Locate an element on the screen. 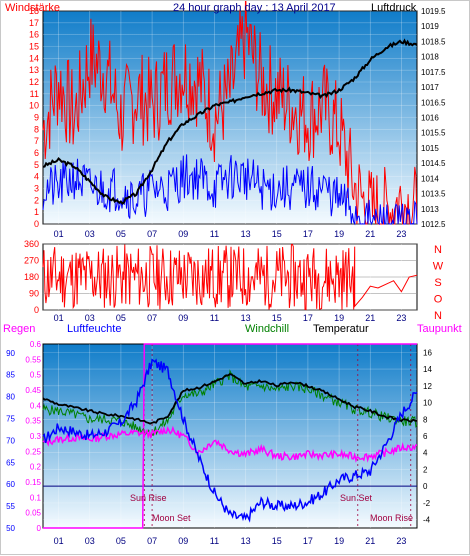  p2-direction-label-4: N is located at coordinates (438, 316).